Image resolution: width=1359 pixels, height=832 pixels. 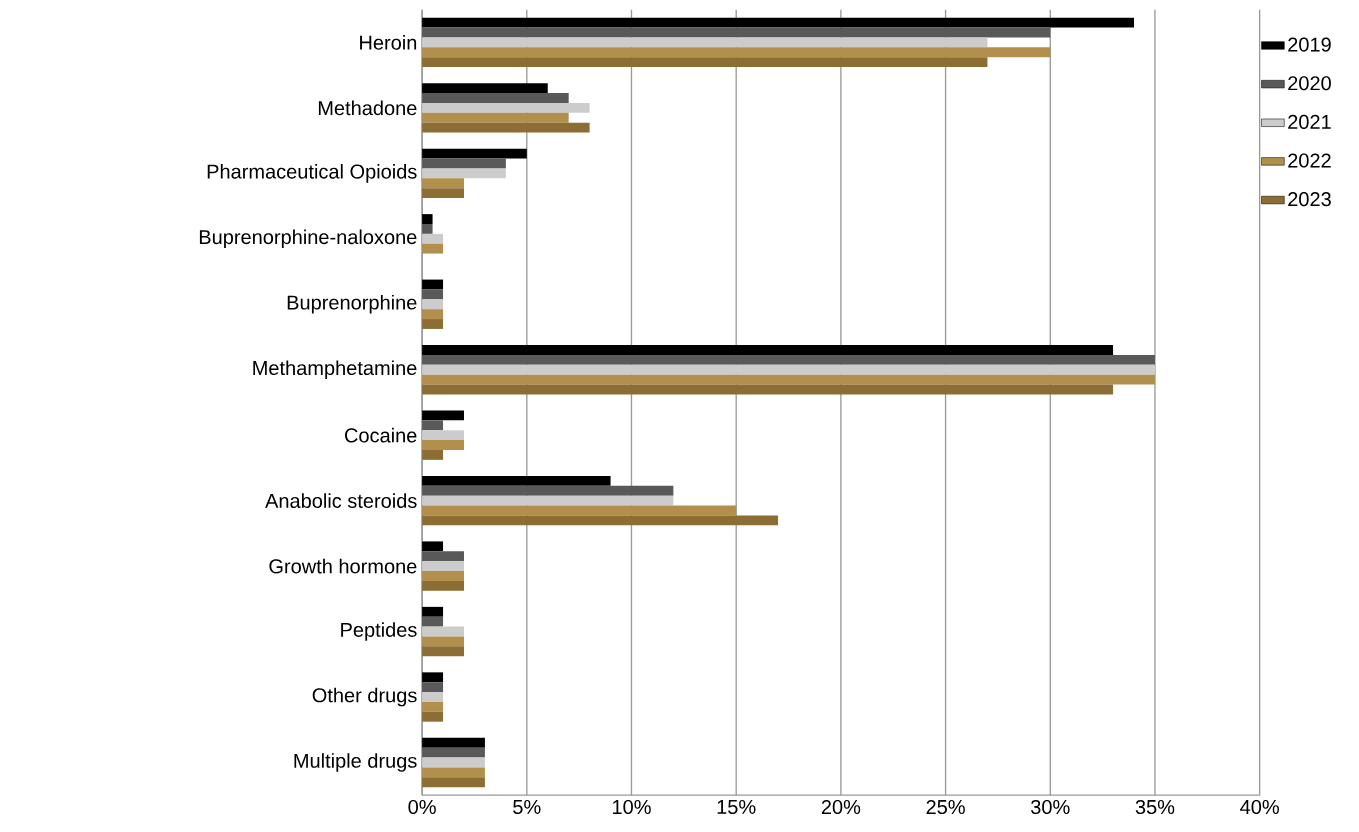 What do you see at coordinates (1309, 121) in the screenshot?
I see `legend-label: 2021` at bounding box center [1309, 121].